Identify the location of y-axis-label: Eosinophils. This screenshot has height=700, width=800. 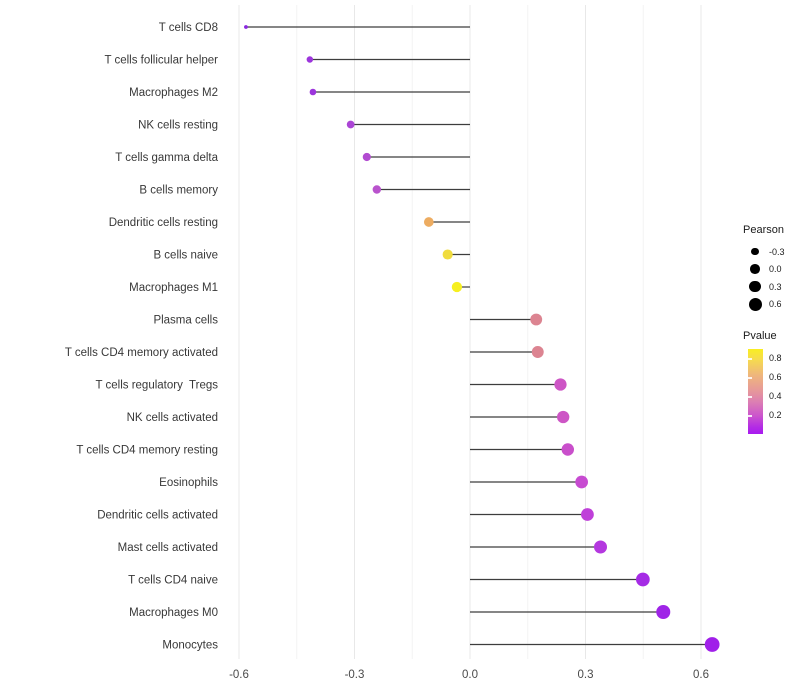
(188, 483).